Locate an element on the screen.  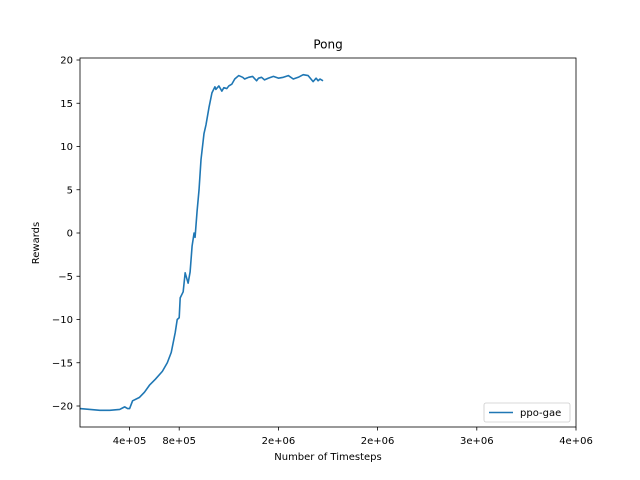
y-axis-label: Rewards is located at coordinates (36, 243).